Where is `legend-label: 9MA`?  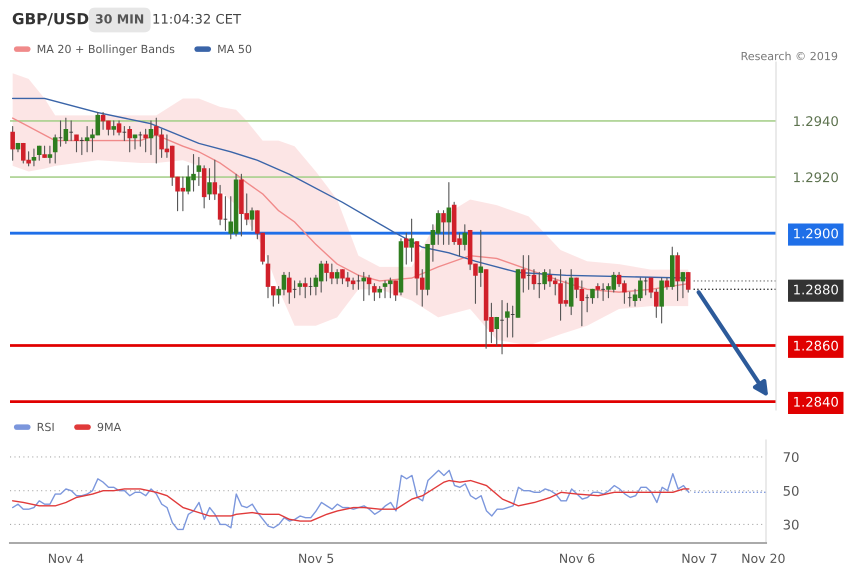 legend-label: 9MA is located at coordinates (110, 427).